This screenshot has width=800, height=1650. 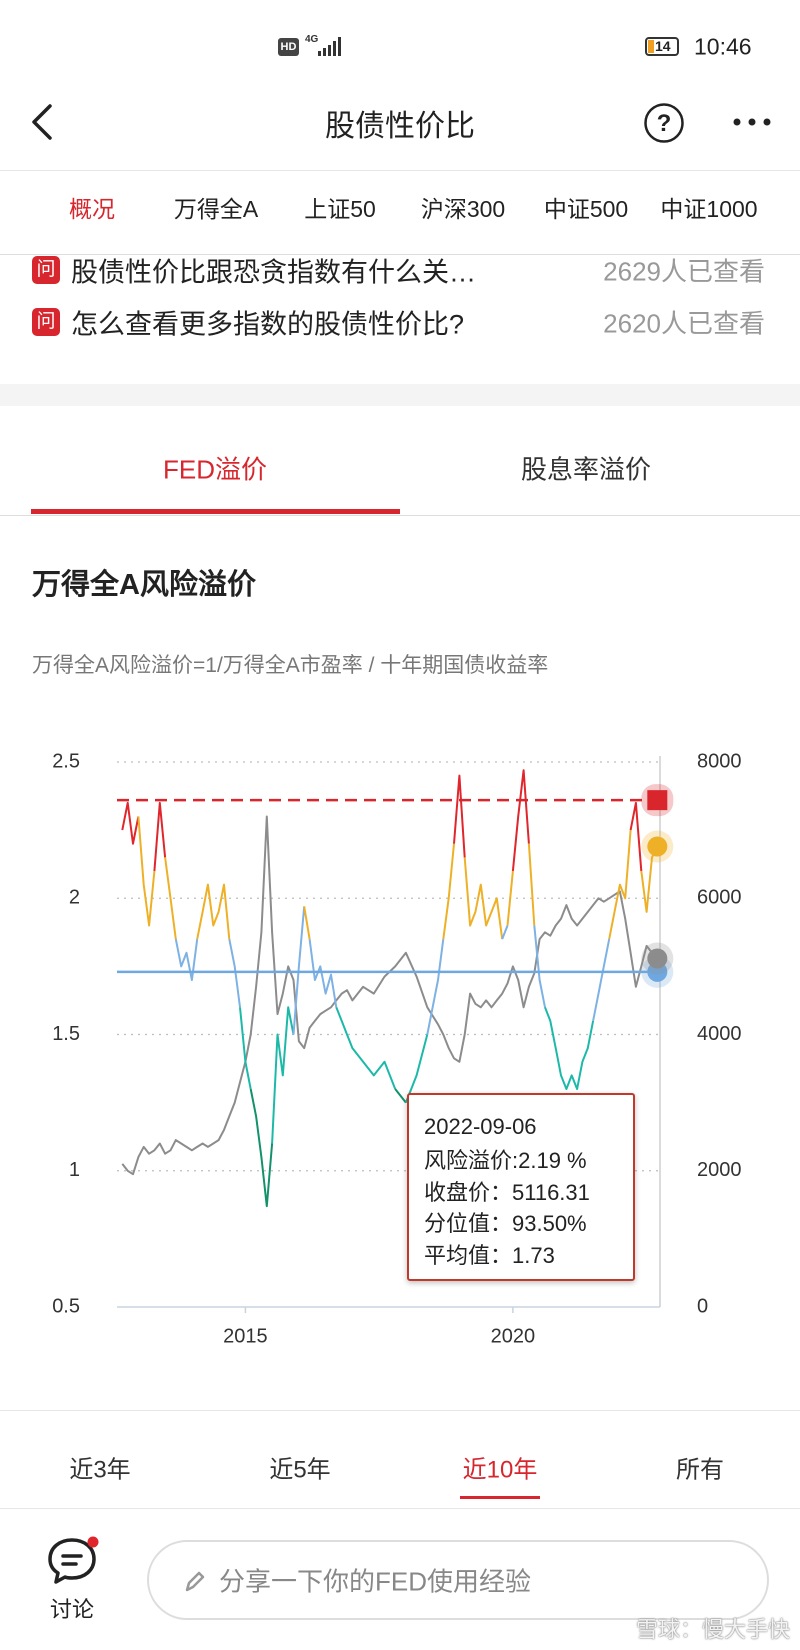 What do you see at coordinates (586, 469) in the screenshot?
I see `premium-tab: 股息率溢价` at bounding box center [586, 469].